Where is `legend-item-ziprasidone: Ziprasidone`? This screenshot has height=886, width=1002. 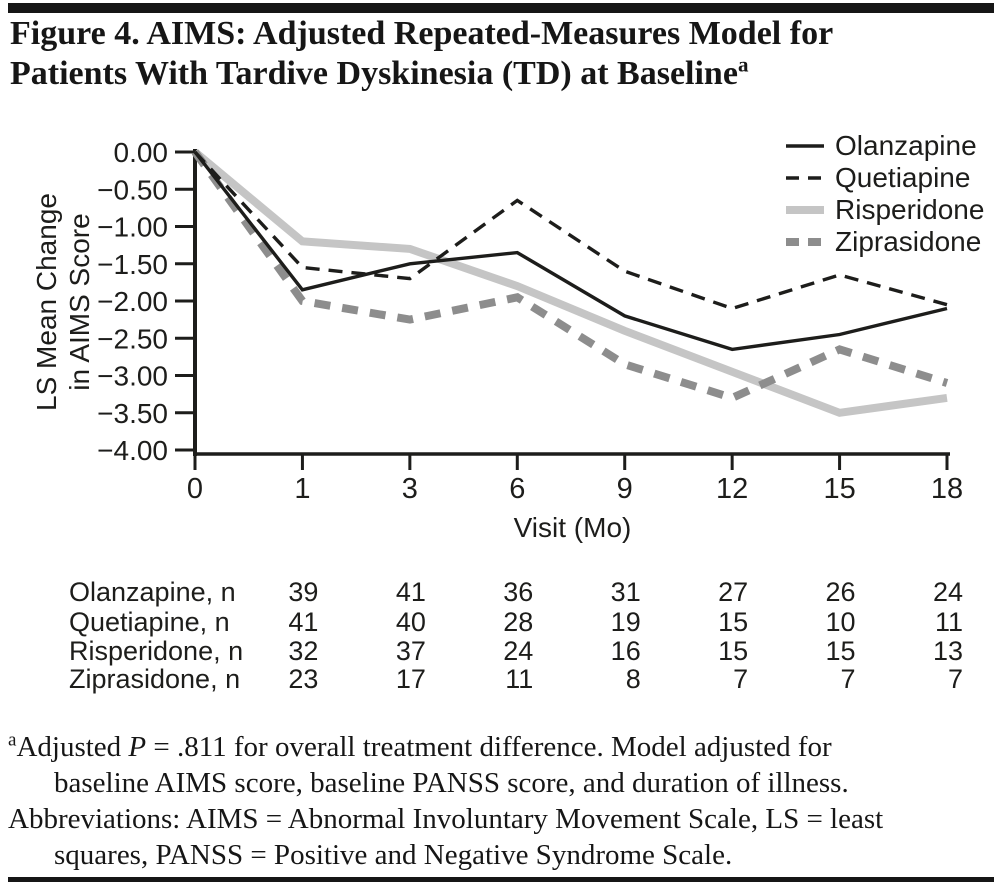 legend-item-ziprasidone: Ziprasidone is located at coordinates (885, 242).